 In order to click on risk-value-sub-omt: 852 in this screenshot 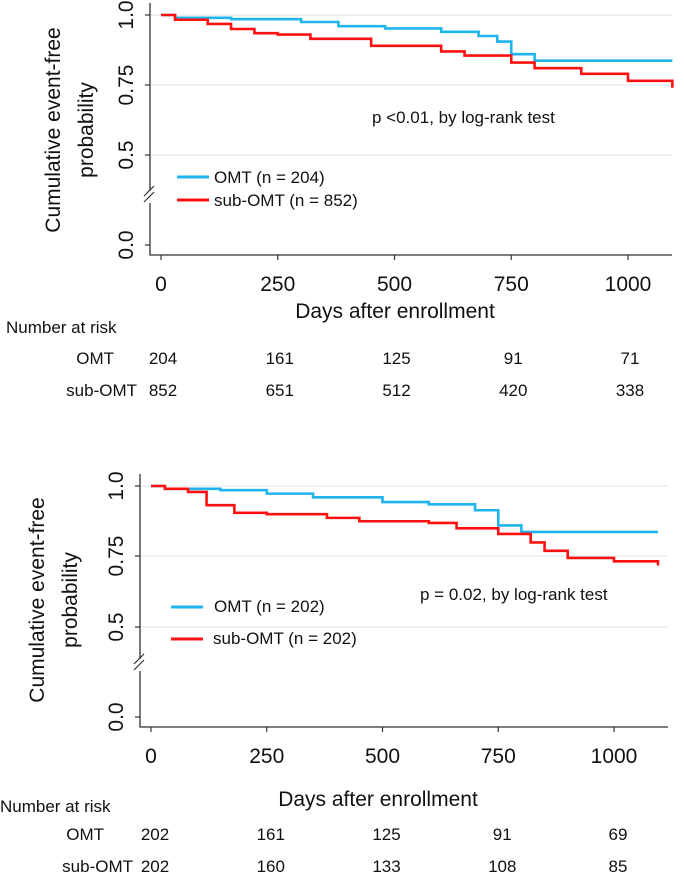, I will do `click(163, 390)`.